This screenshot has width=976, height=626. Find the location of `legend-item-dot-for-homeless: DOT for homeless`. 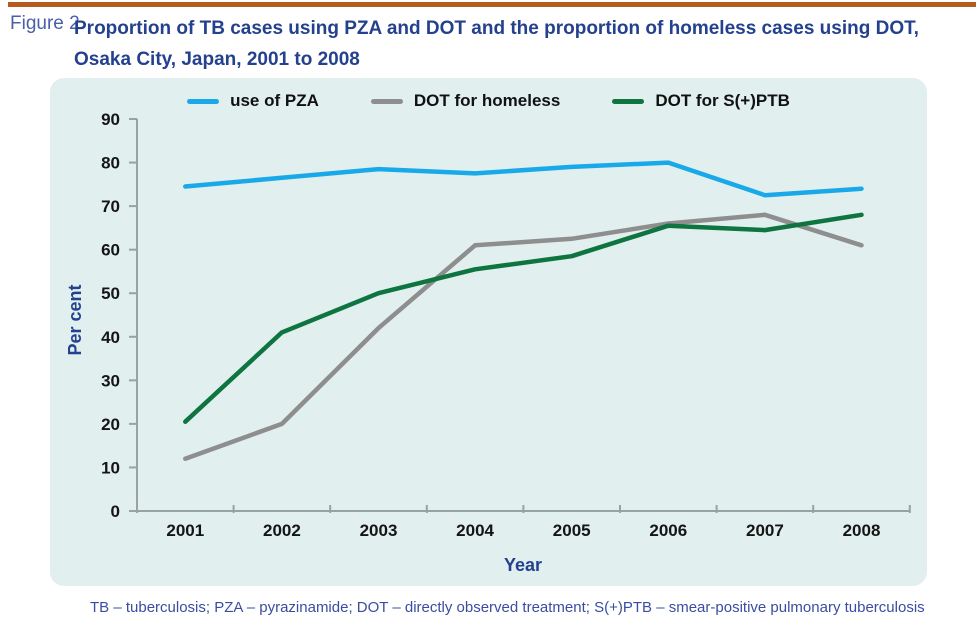

legend-item-dot-for-homeless: DOT for homeless is located at coordinates (465, 101).